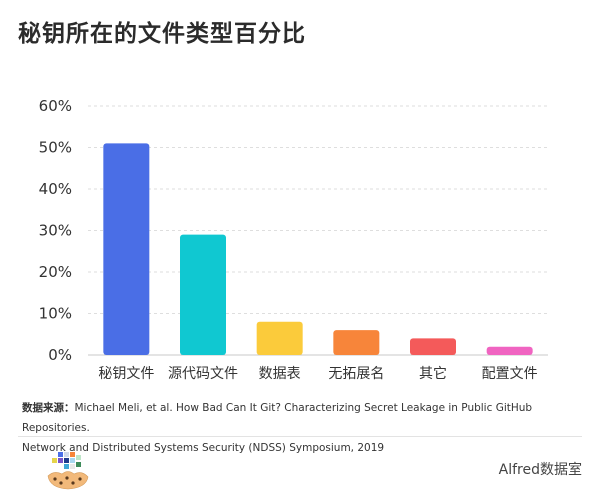 Image resolution: width=600 pixels, height=500 pixels. I want to click on page-title: 秘钥所在的文件类型百分比, so click(162, 34).